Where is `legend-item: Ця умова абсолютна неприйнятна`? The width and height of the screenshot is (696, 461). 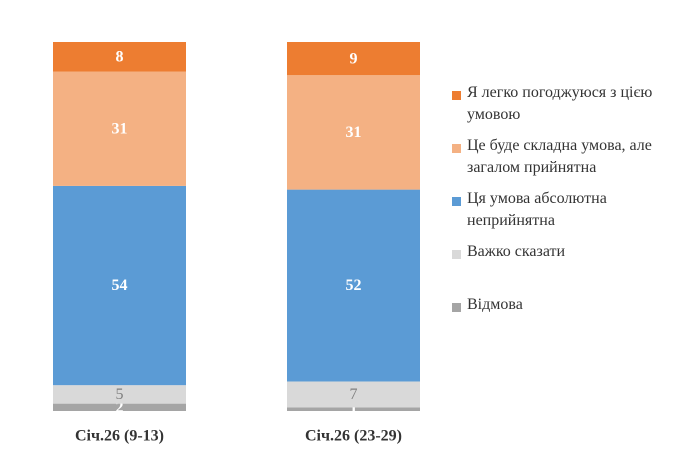
legend-item: Ця умова абсолютна неприйнятна is located at coordinates (572, 211).